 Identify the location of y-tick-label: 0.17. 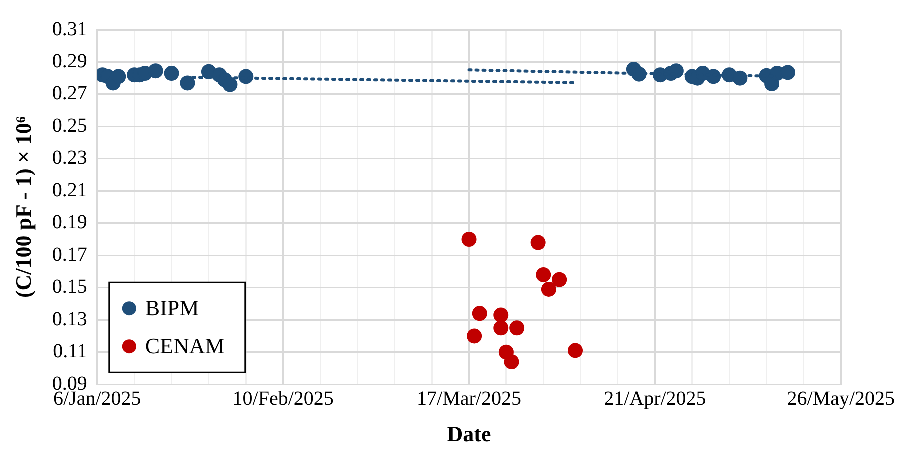
(70, 255).